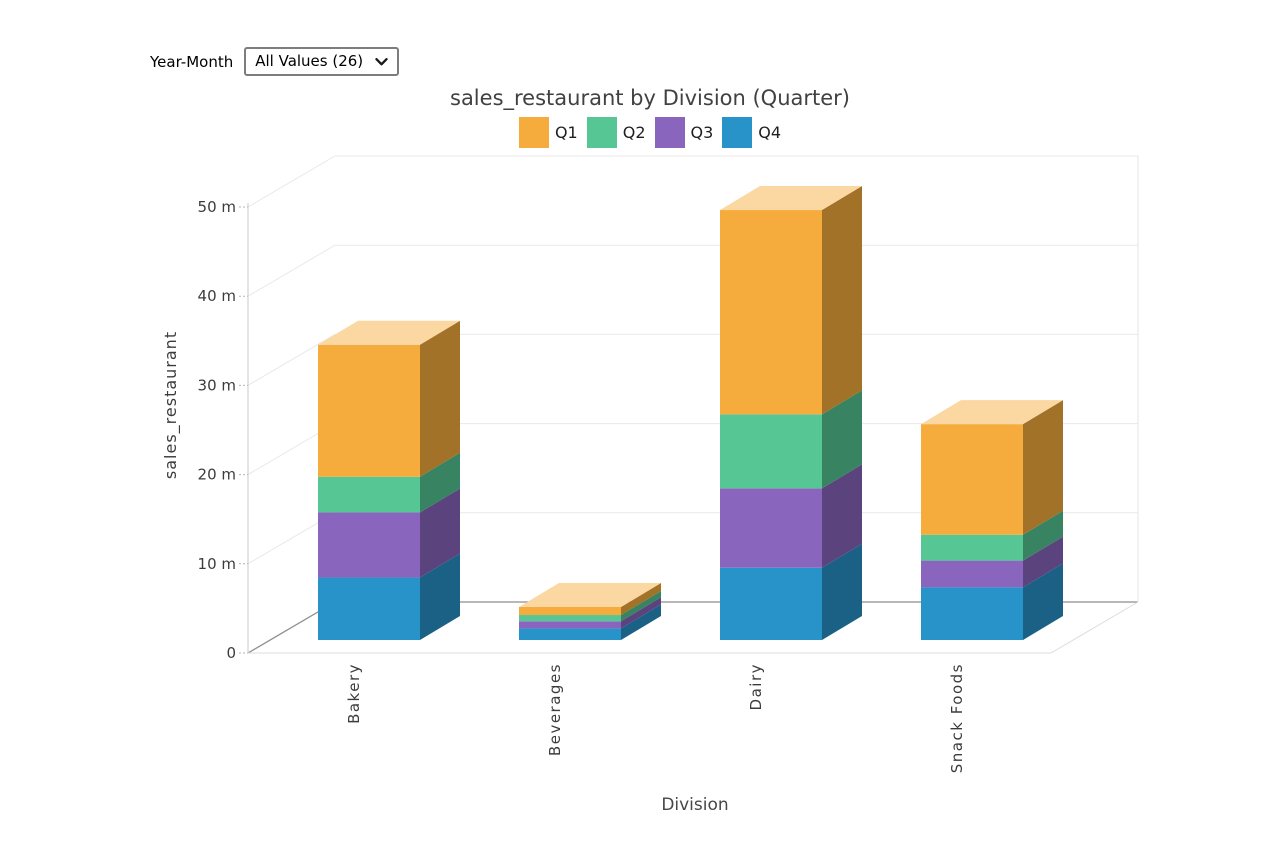 Image resolution: width=1280 pixels, height=860 pixels. I want to click on year-month-select: All Values (26), so click(322, 61).